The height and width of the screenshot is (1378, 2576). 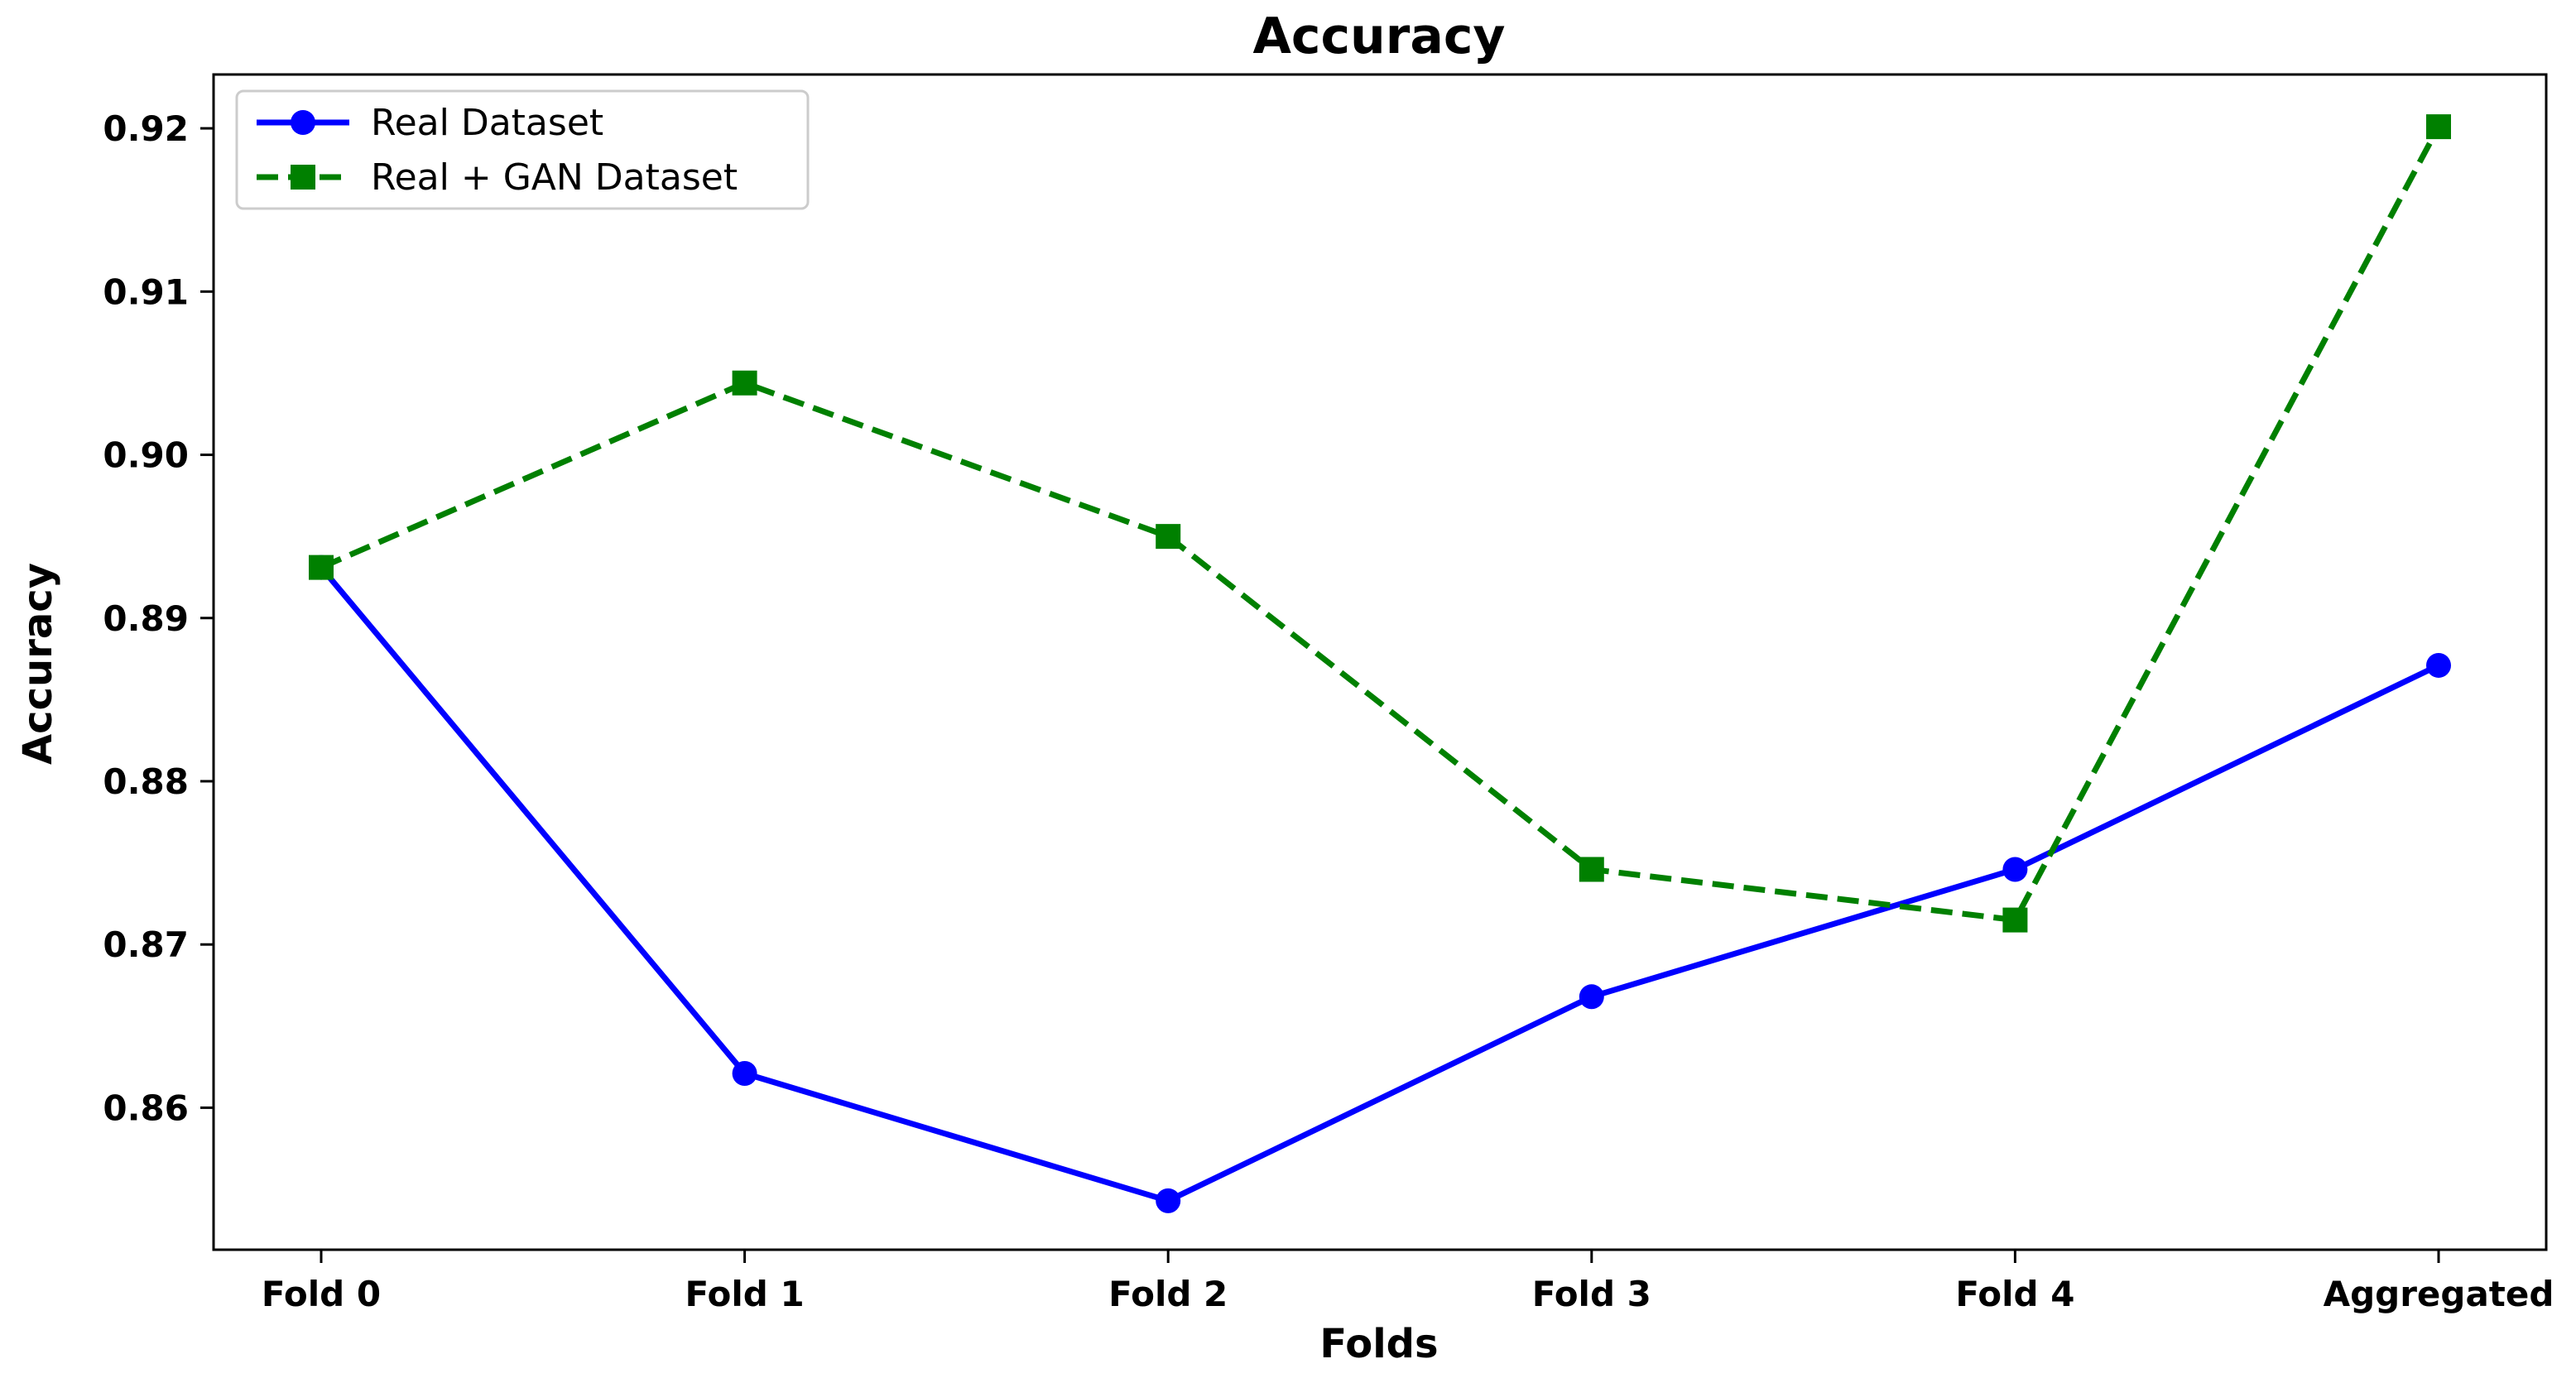 What do you see at coordinates (146, 291) in the screenshot?
I see `y-tick-label: 0.91` at bounding box center [146, 291].